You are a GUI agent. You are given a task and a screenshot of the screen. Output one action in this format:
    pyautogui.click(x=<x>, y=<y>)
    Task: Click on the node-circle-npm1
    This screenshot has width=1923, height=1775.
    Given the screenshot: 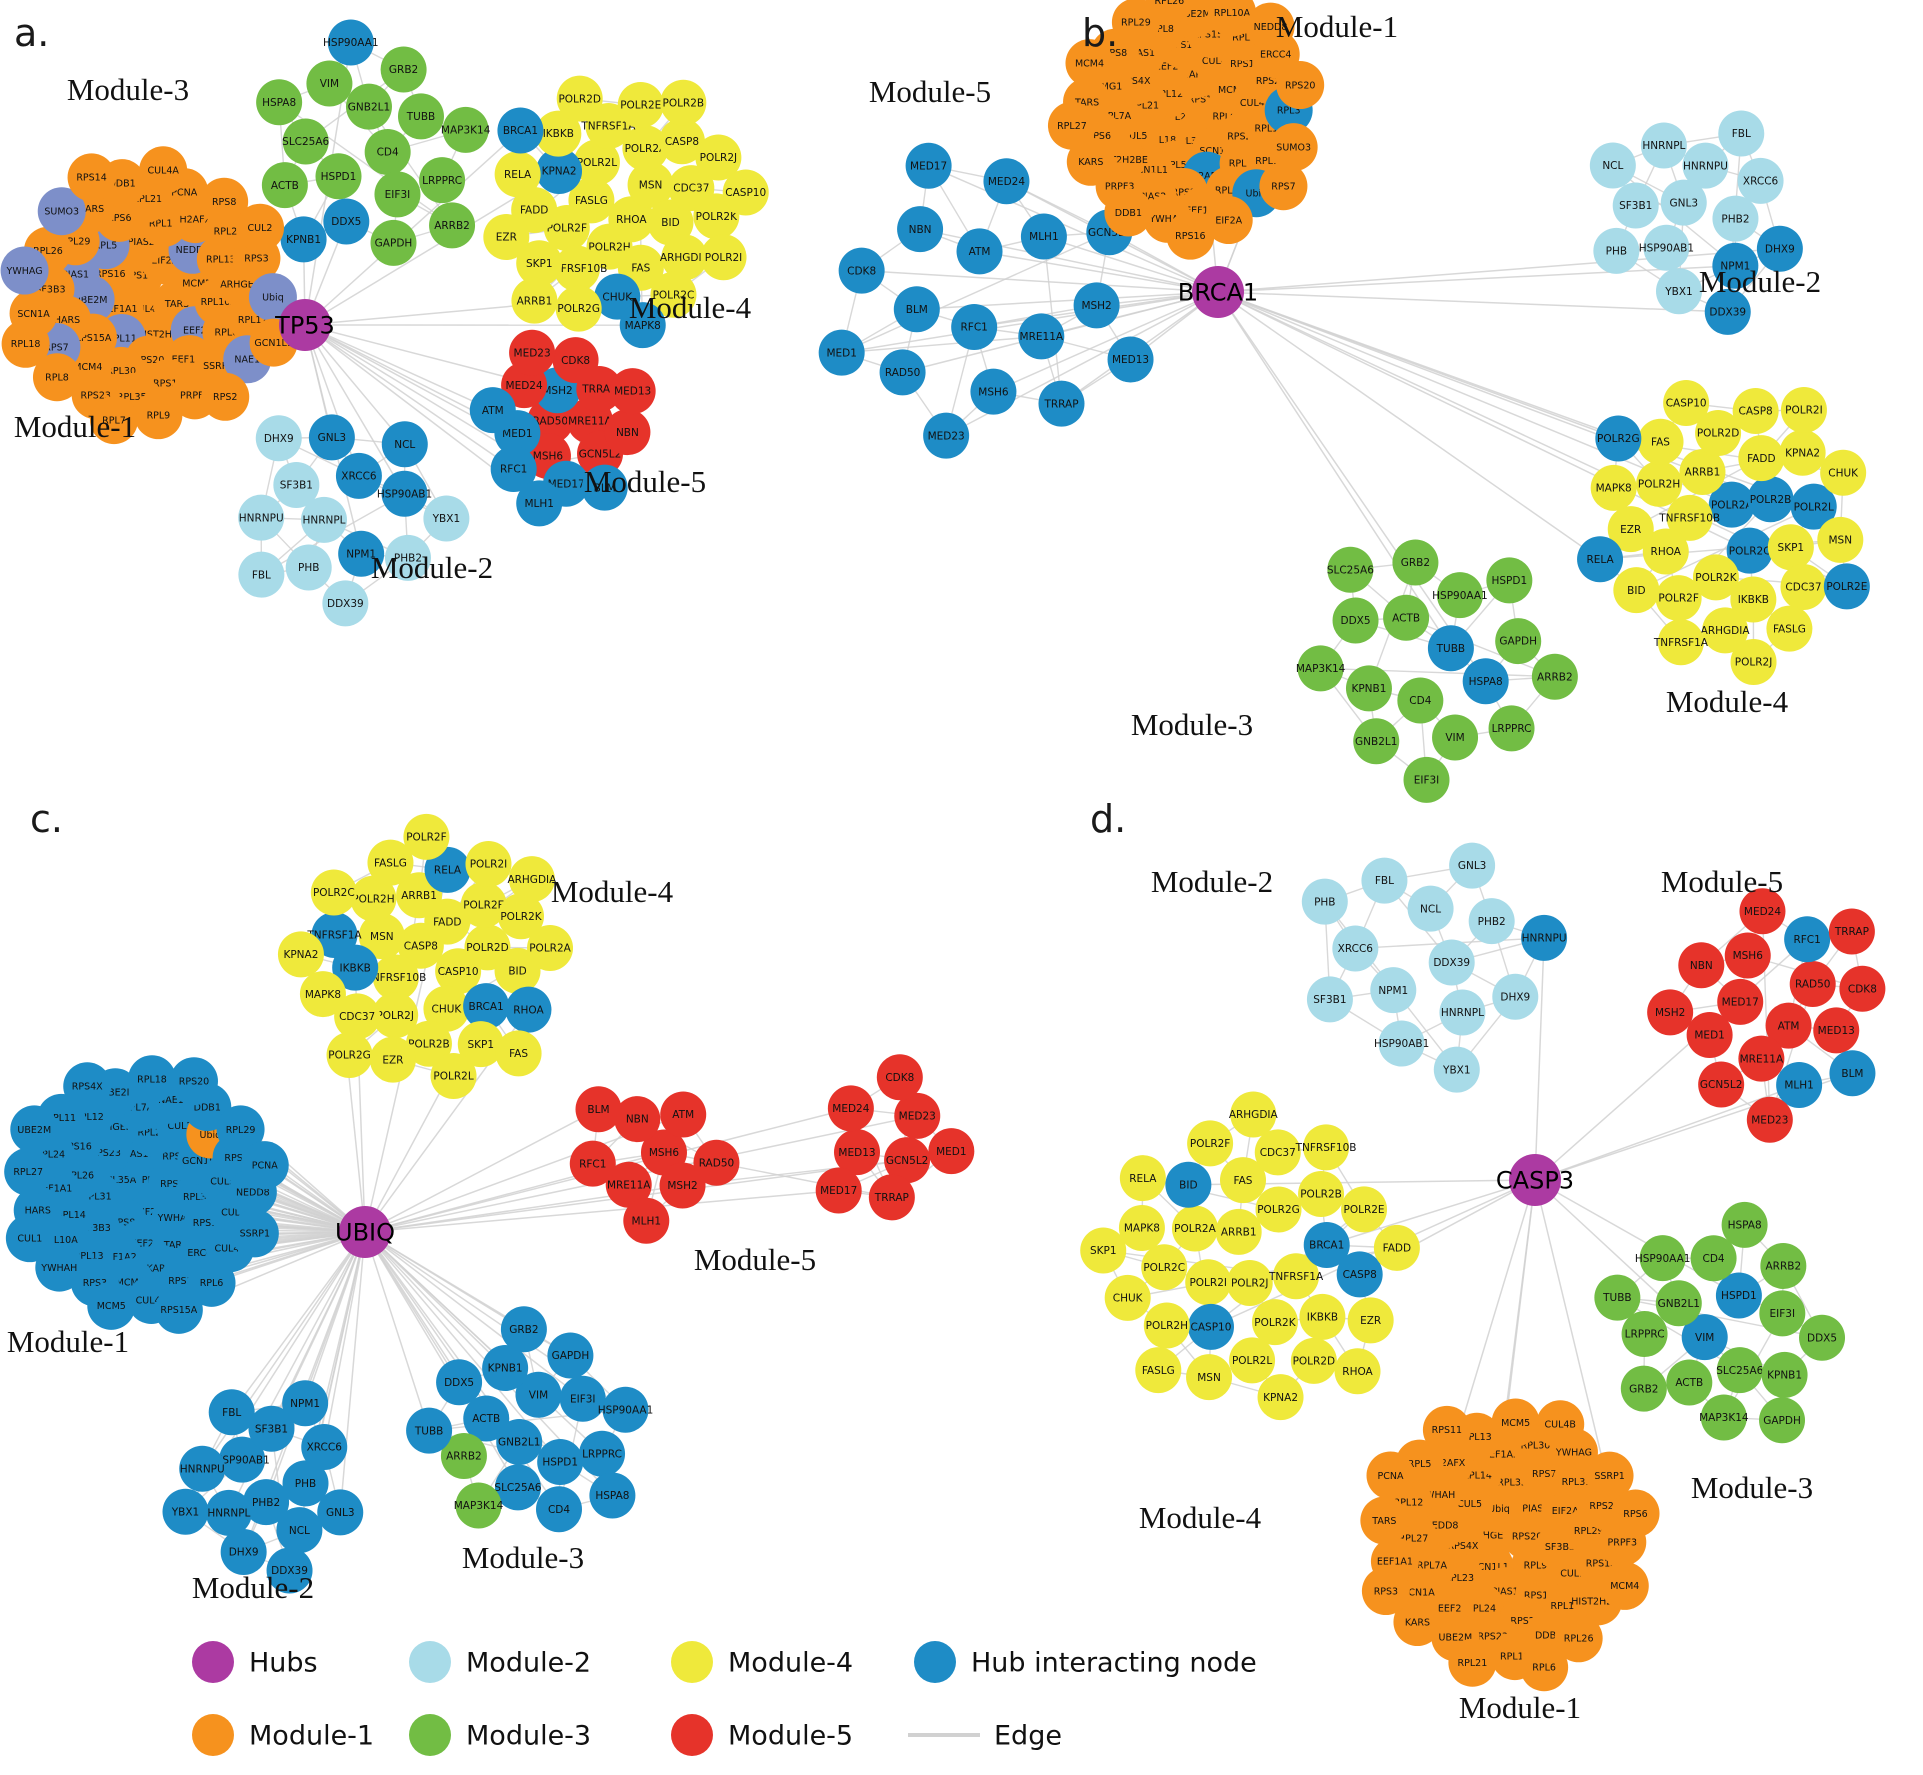 What is the action you would take?
    pyautogui.click(x=361, y=553)
    